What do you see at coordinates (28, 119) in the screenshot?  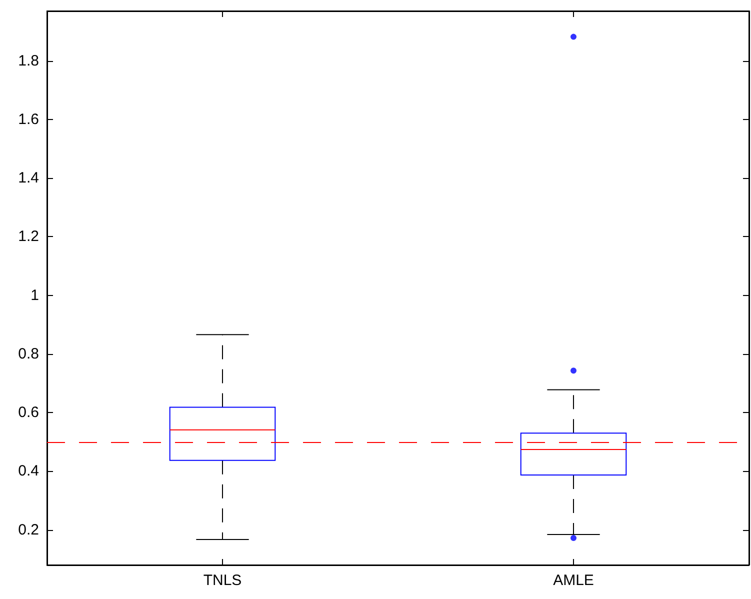 I see `y-tick-label: 1.6` at bounding box center [28, 119].